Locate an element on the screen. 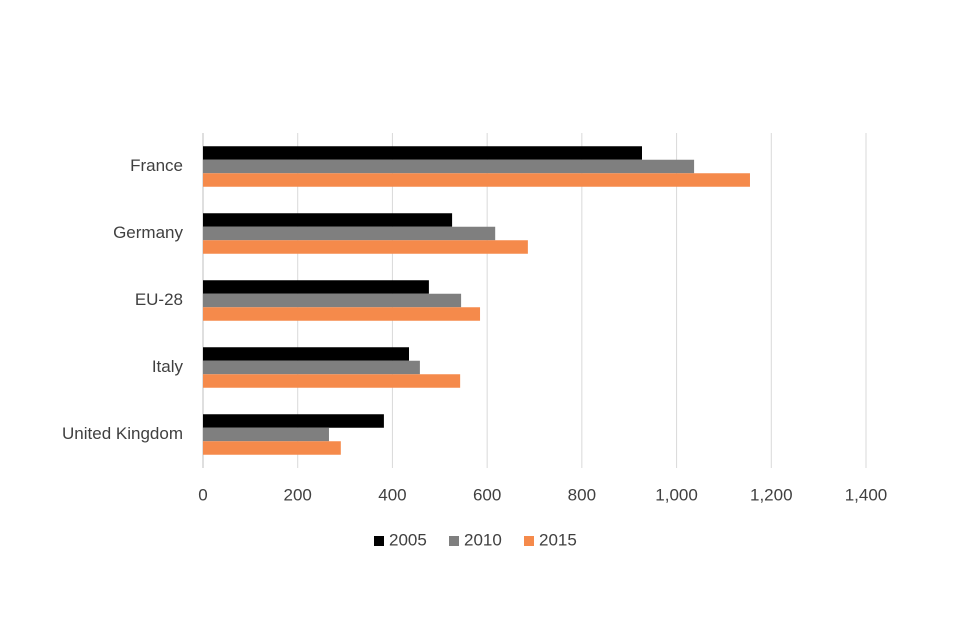 The height and width of the screenshot is (640, 960). x-tick-label: 1,000 is located at coordinates (676, 494).